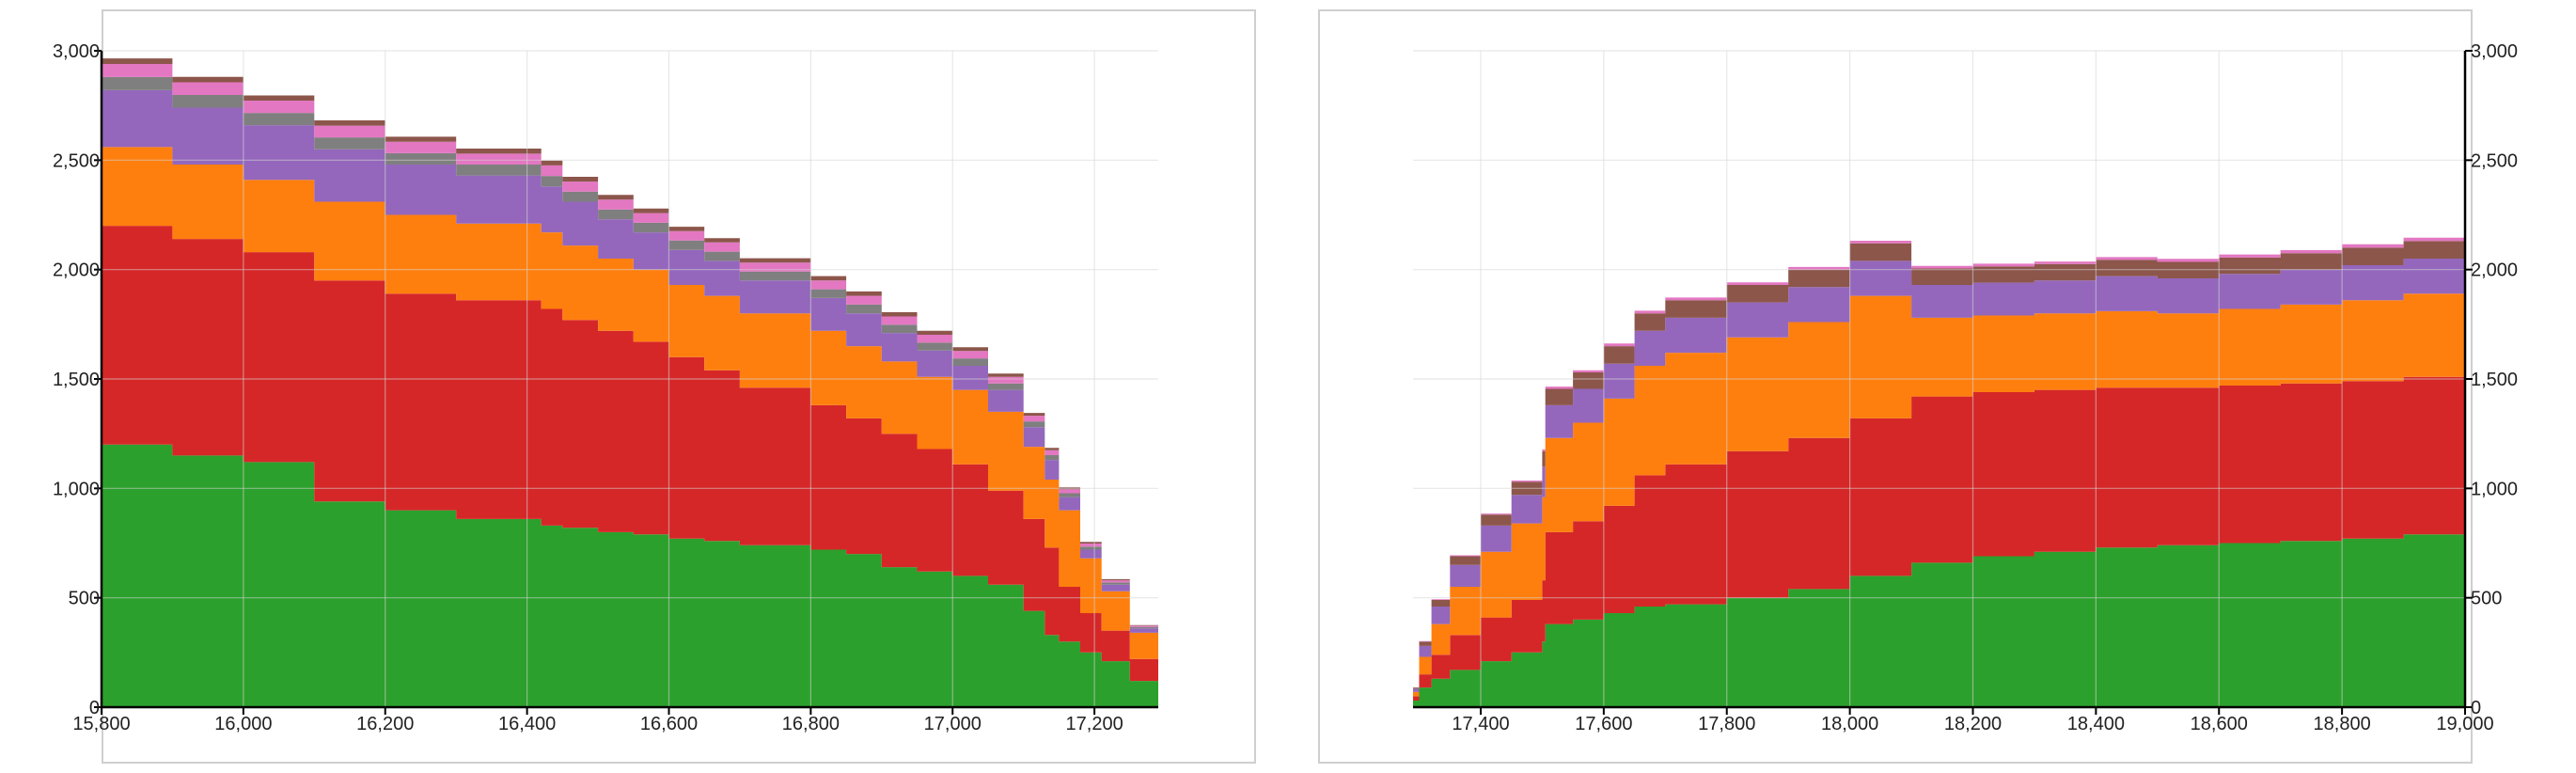  I want to click on x-tick-label: 18,800, so click(2343, 724).